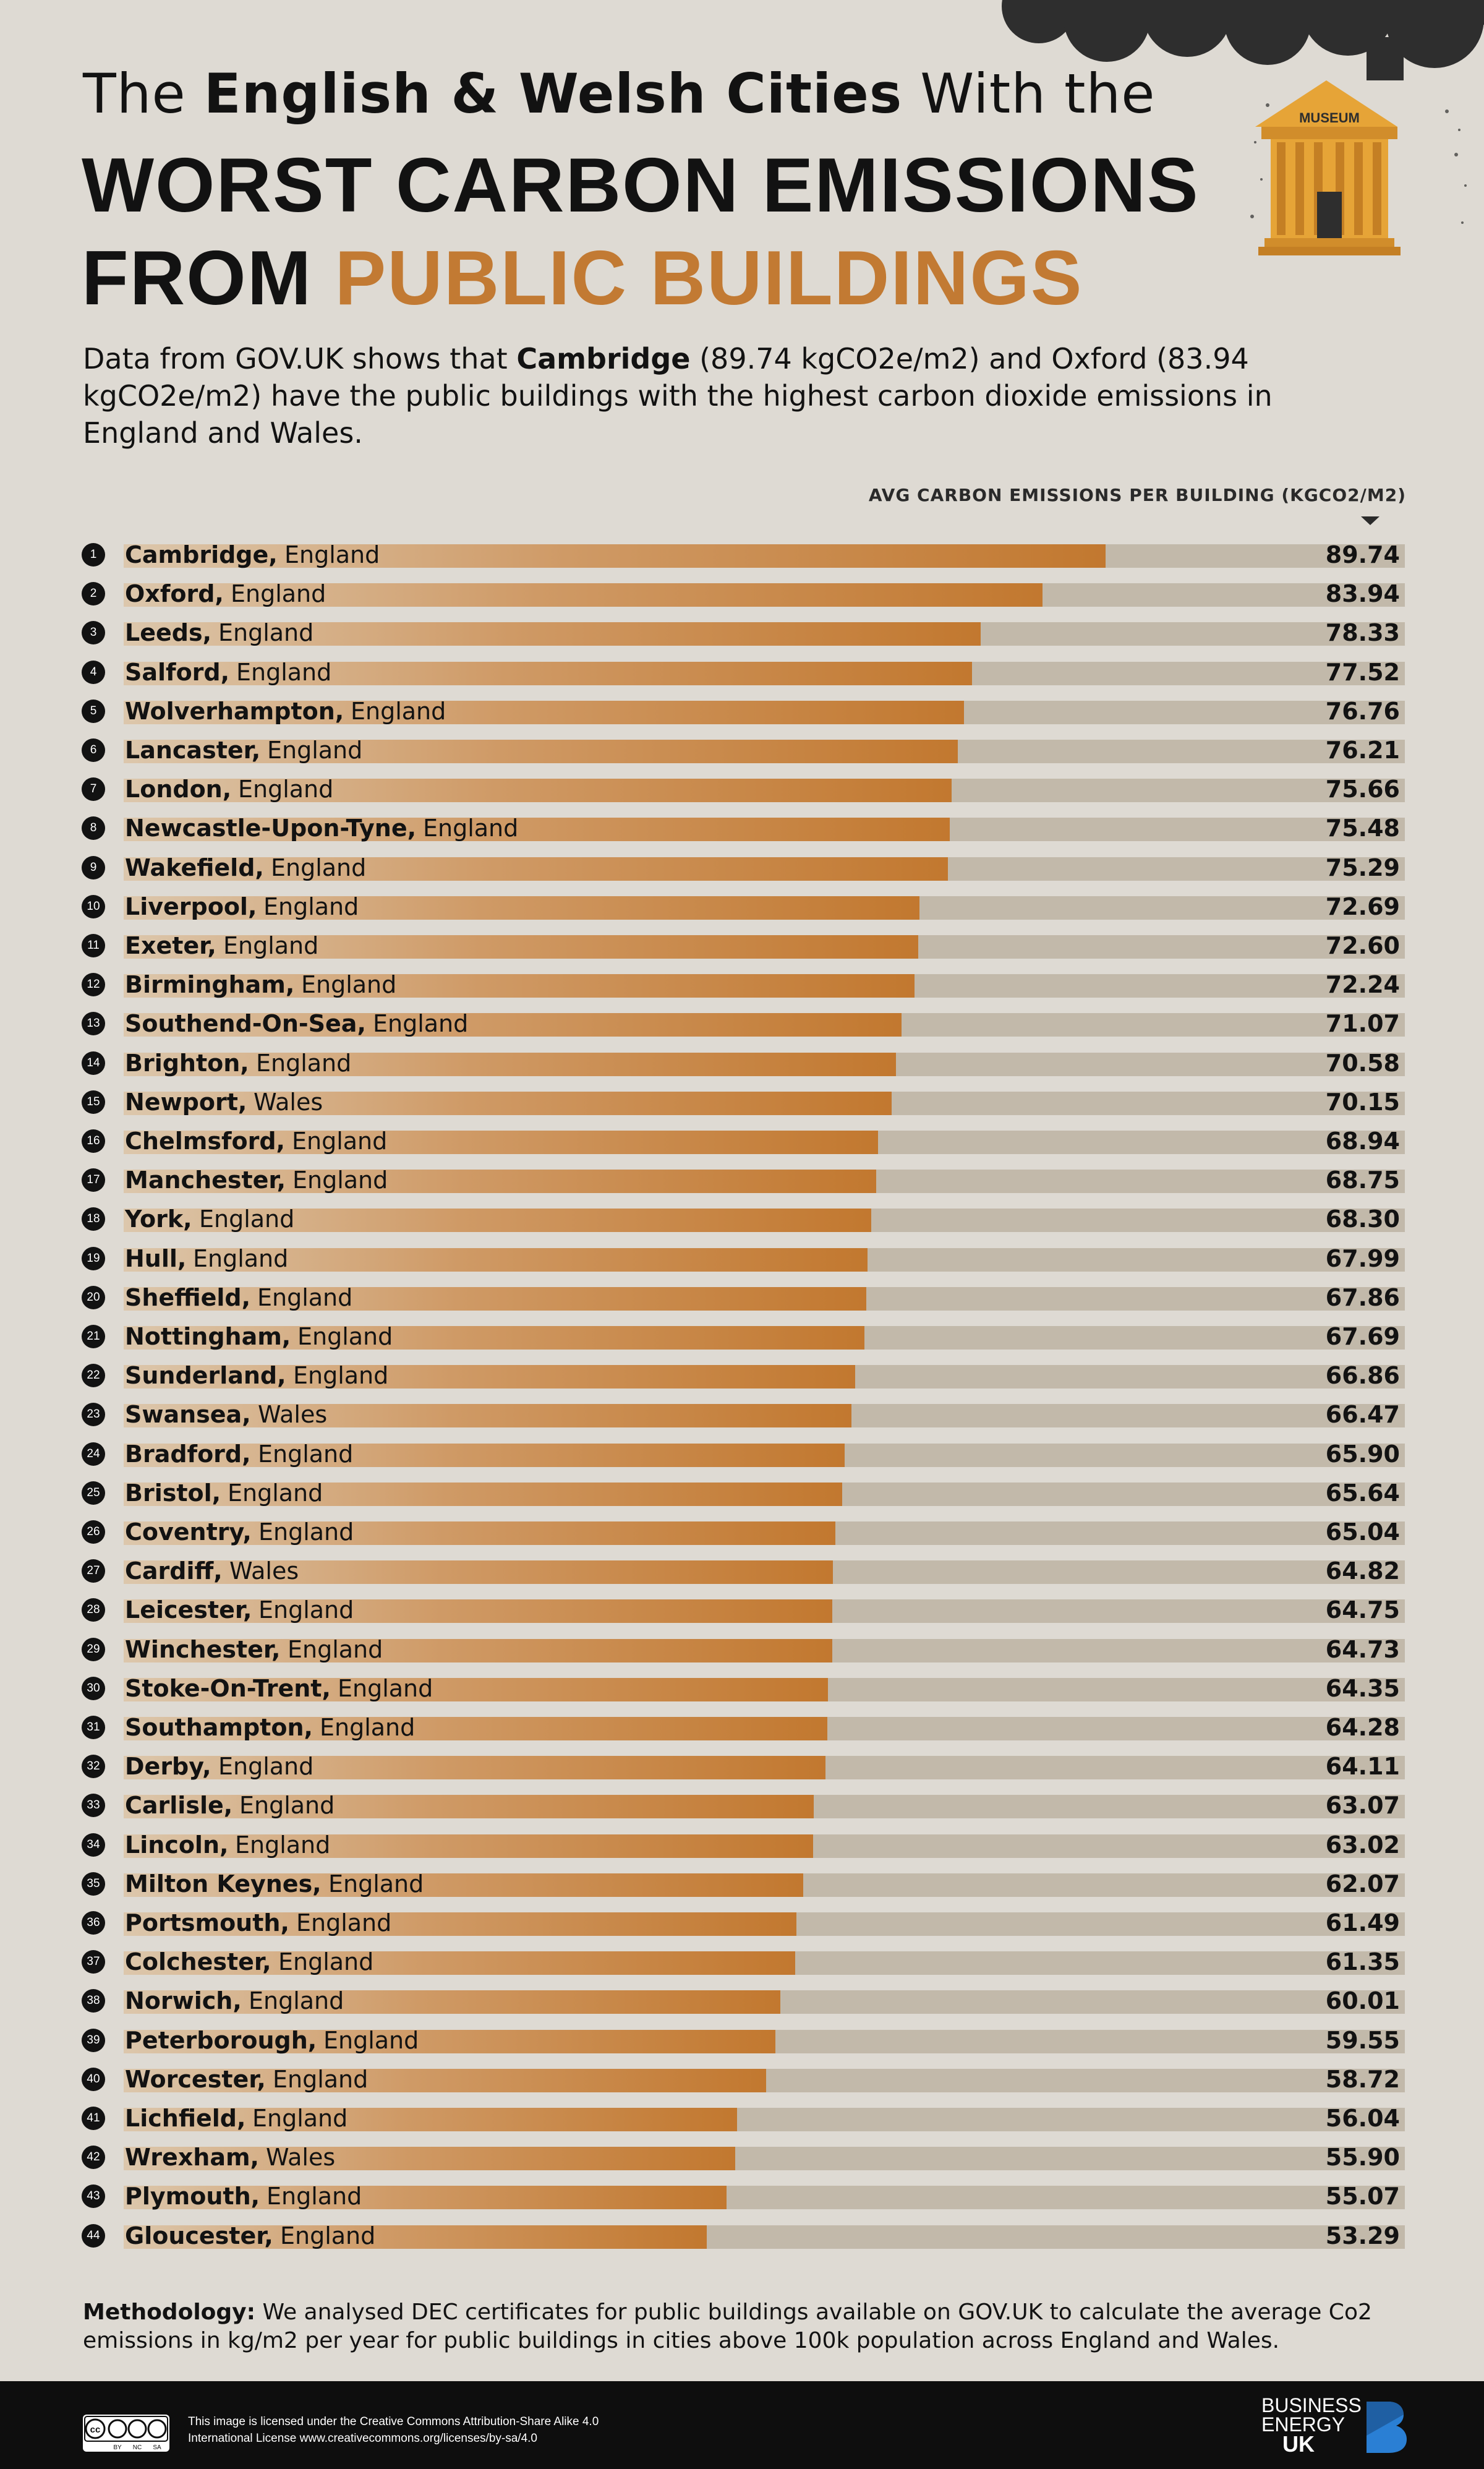  What do you see at coordinates (742, 1884) in the screenshot?
I see `chart-row: 35 Milton Keynes, England 62.07` at bounding box center [742, 1884].